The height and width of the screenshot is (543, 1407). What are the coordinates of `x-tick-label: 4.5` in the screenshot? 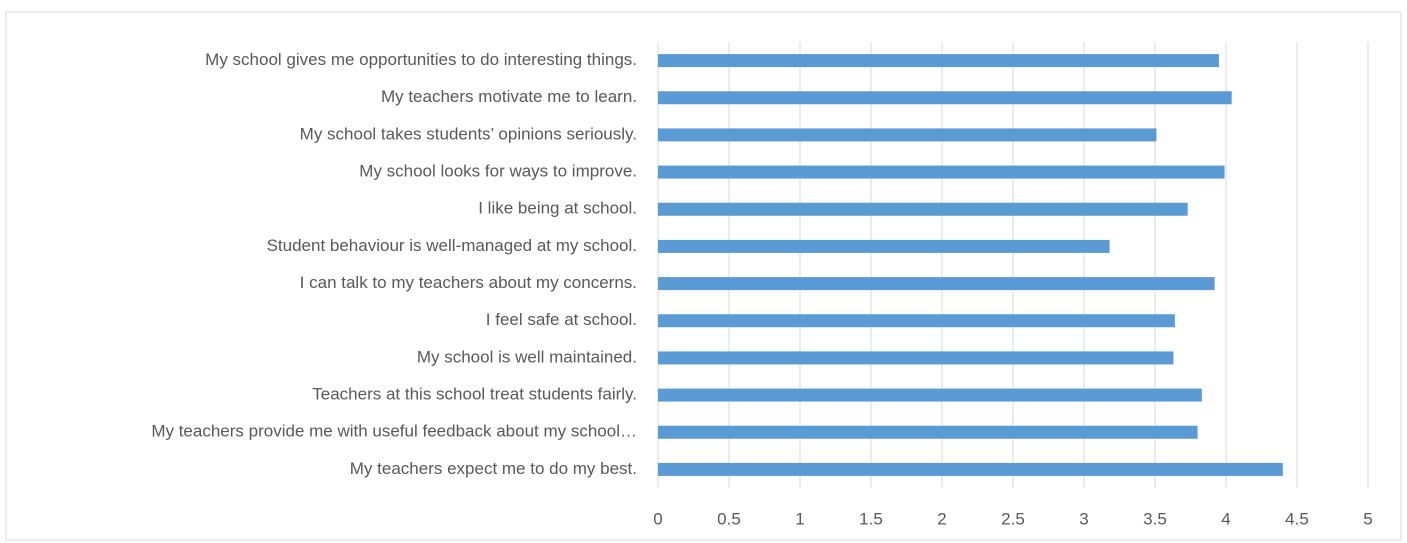 It's located at (1297, 518).